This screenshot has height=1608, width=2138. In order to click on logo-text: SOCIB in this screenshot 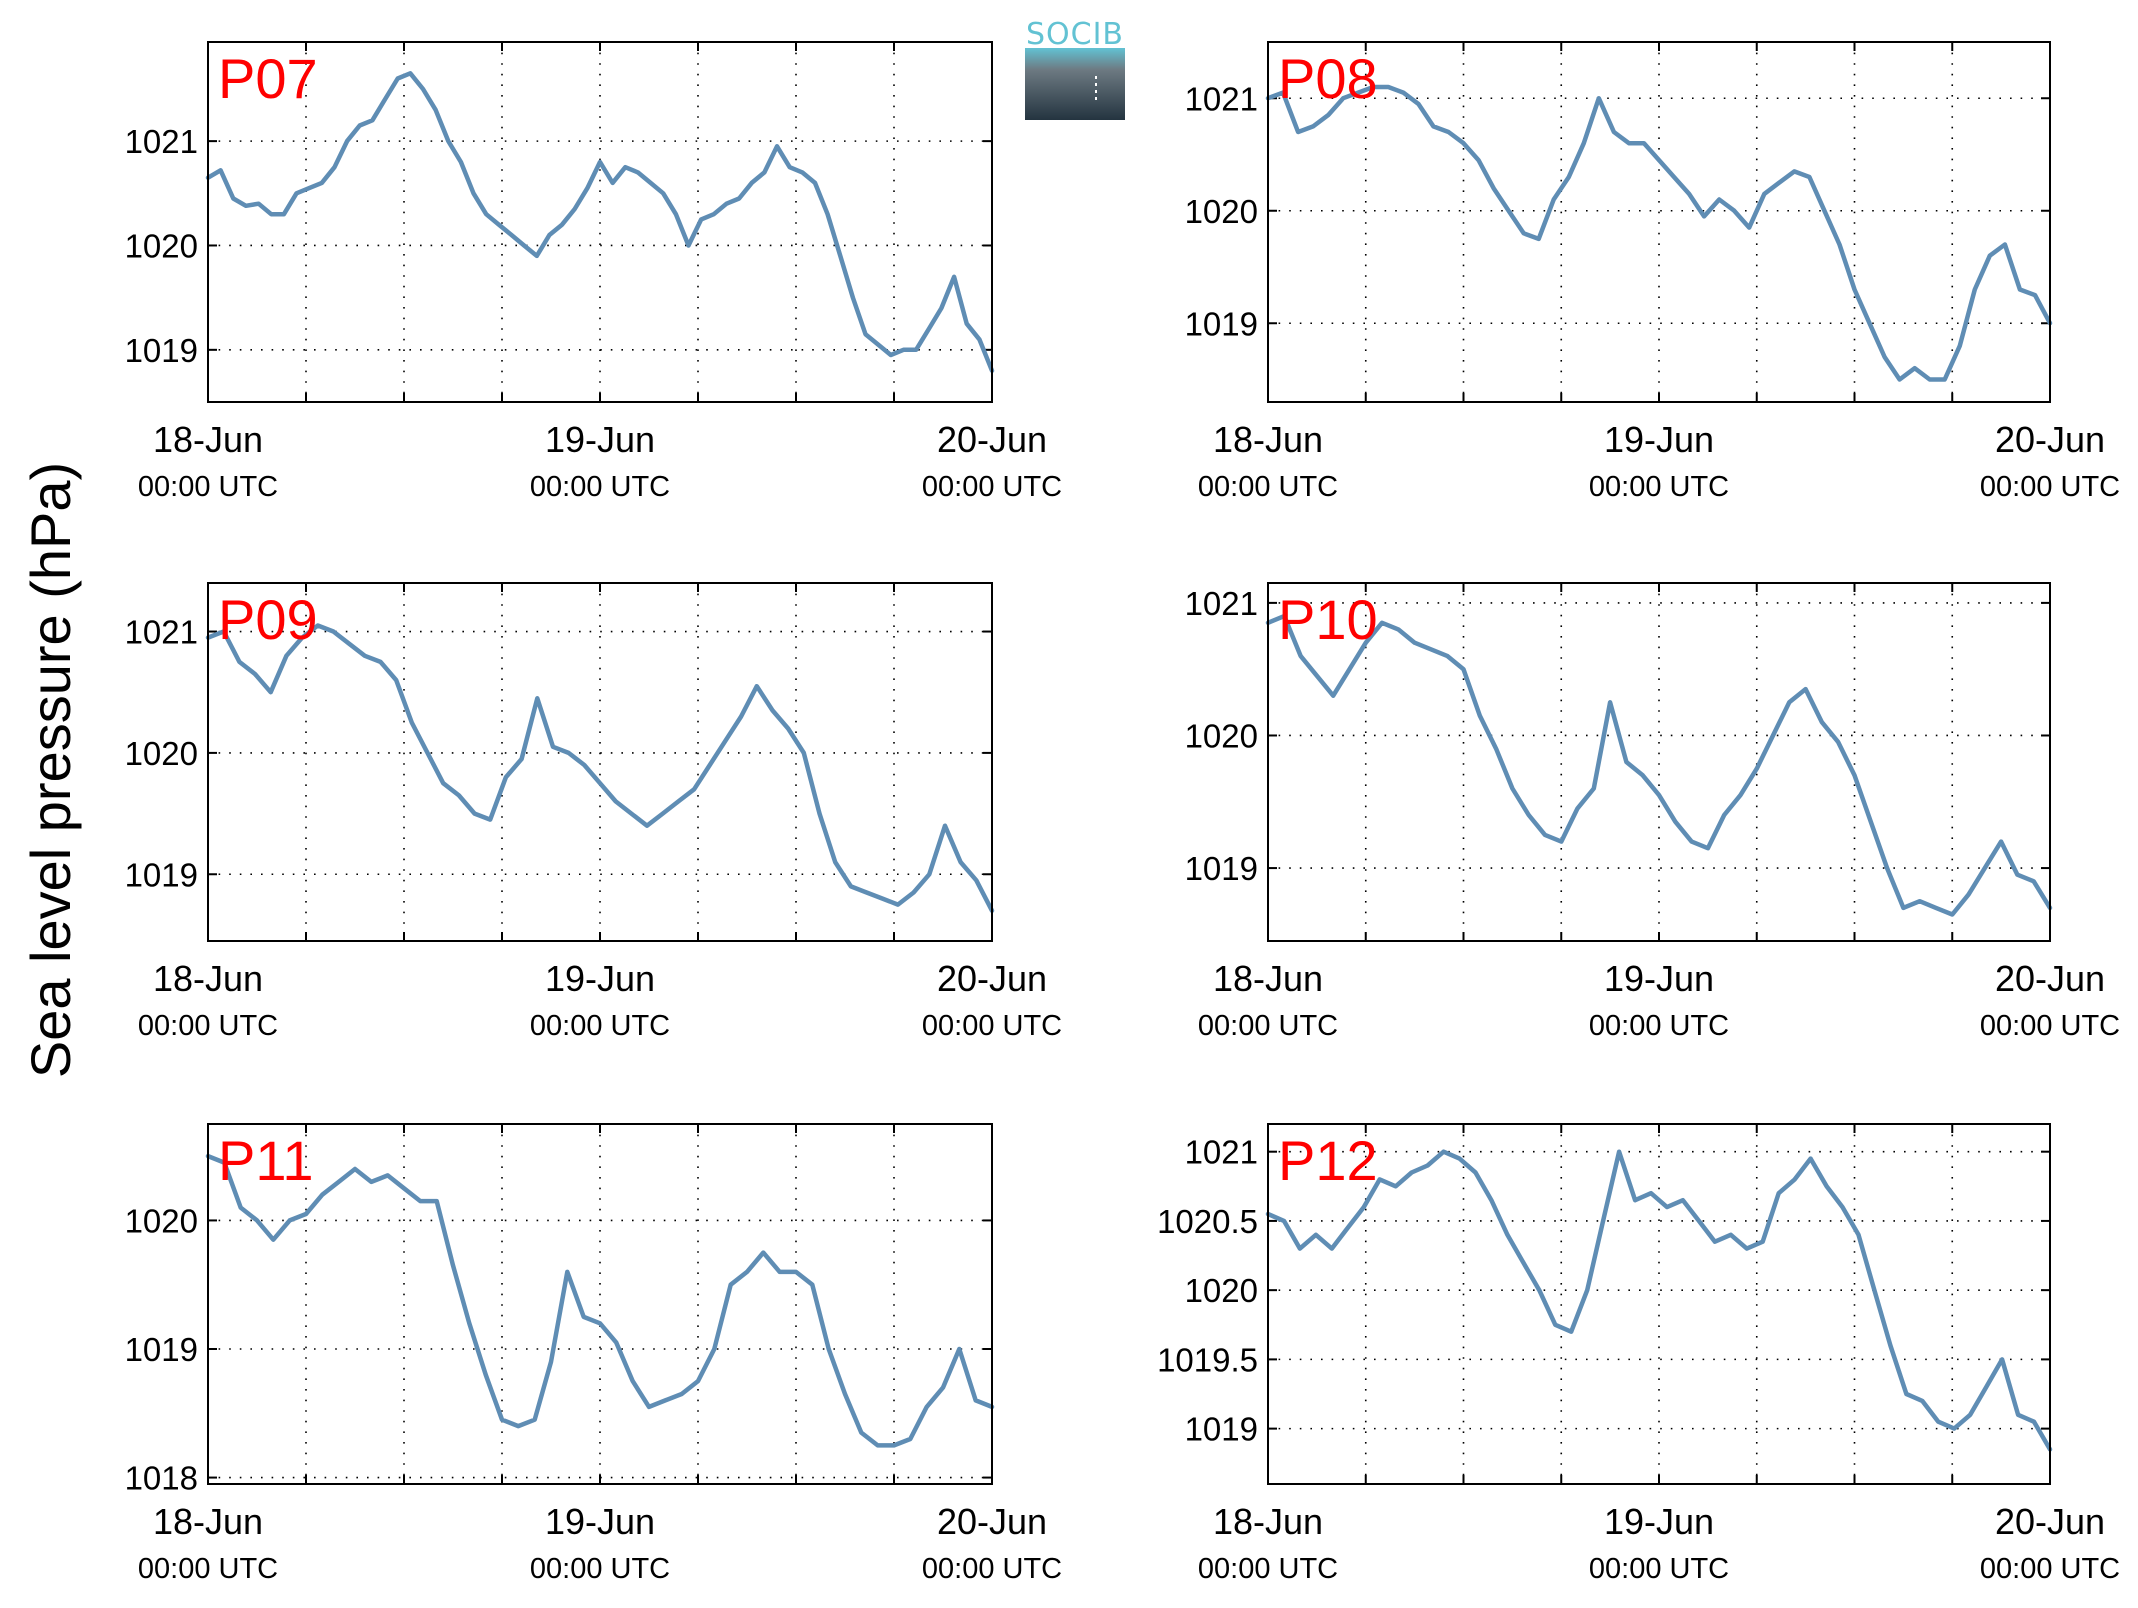, I will do `click(1075, 34)`.